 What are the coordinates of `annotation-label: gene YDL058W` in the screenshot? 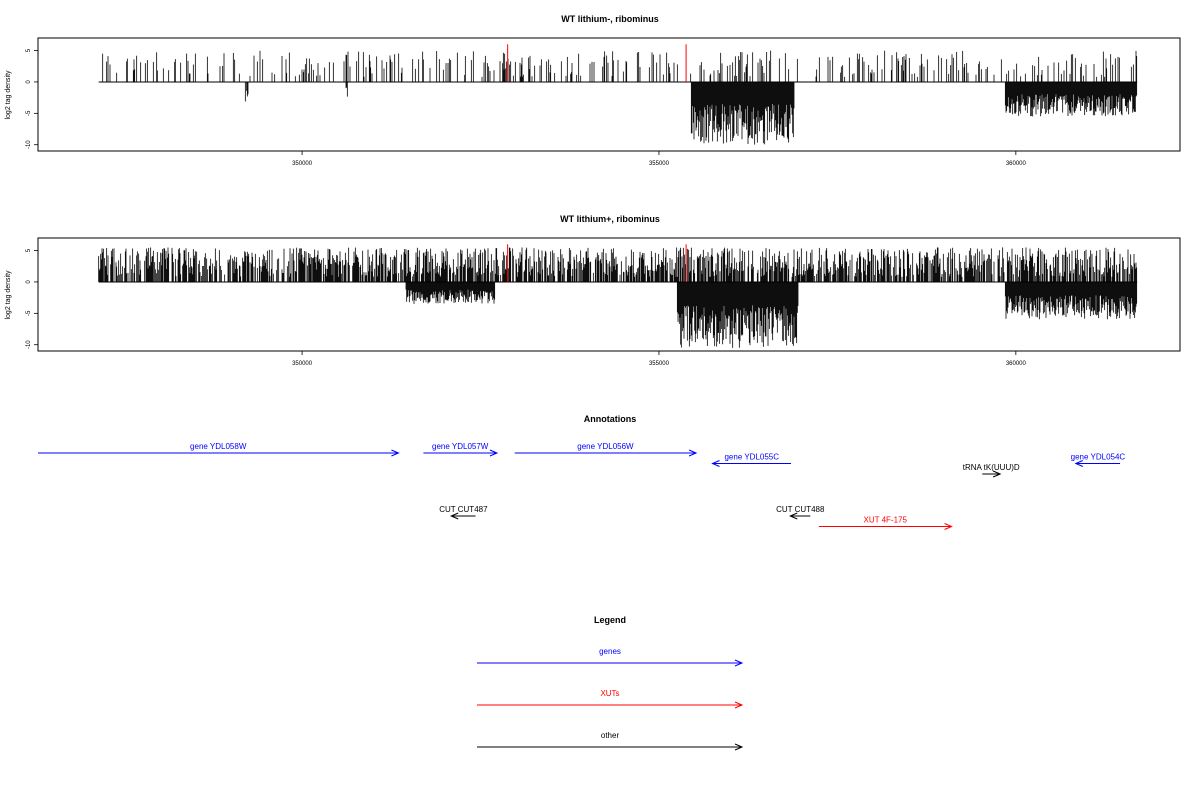 It's located at (218, 446).